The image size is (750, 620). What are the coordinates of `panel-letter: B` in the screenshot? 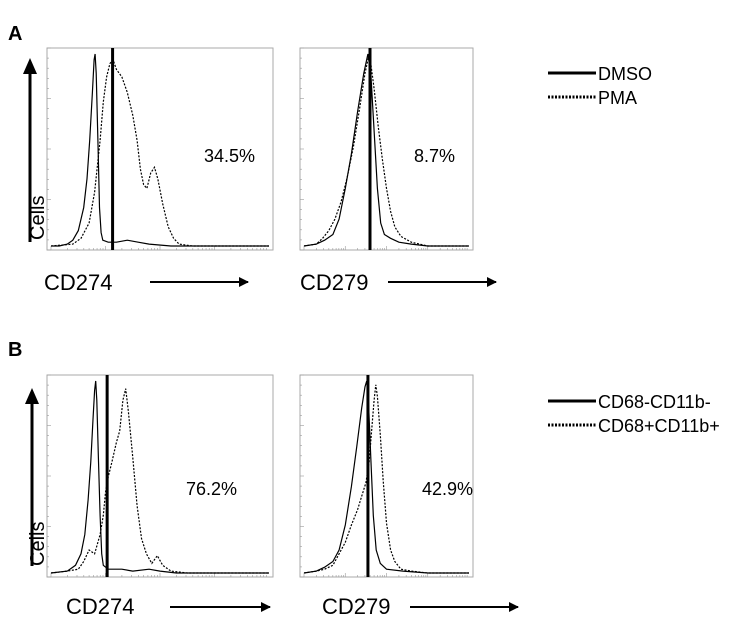 It's located at (15, 350).